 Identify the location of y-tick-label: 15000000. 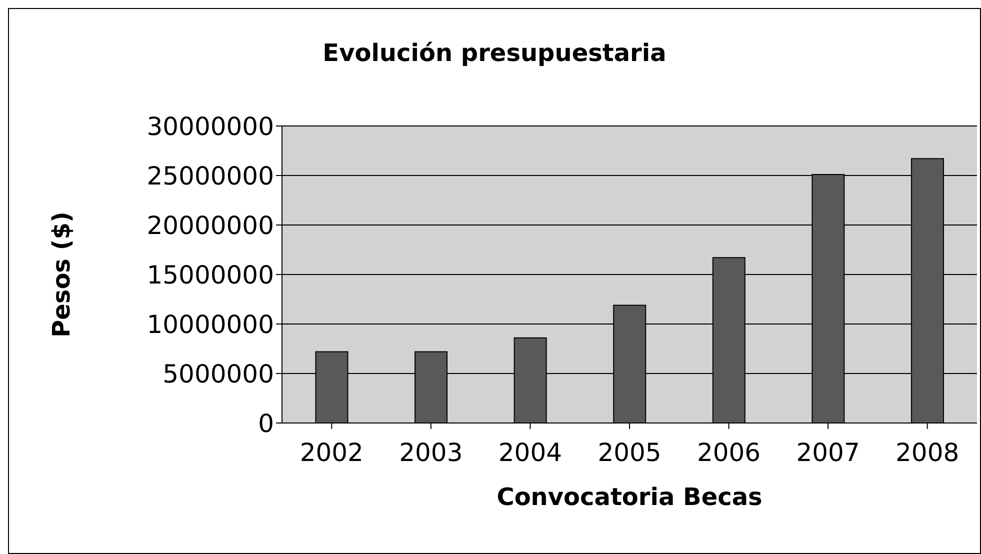
(210, 275).